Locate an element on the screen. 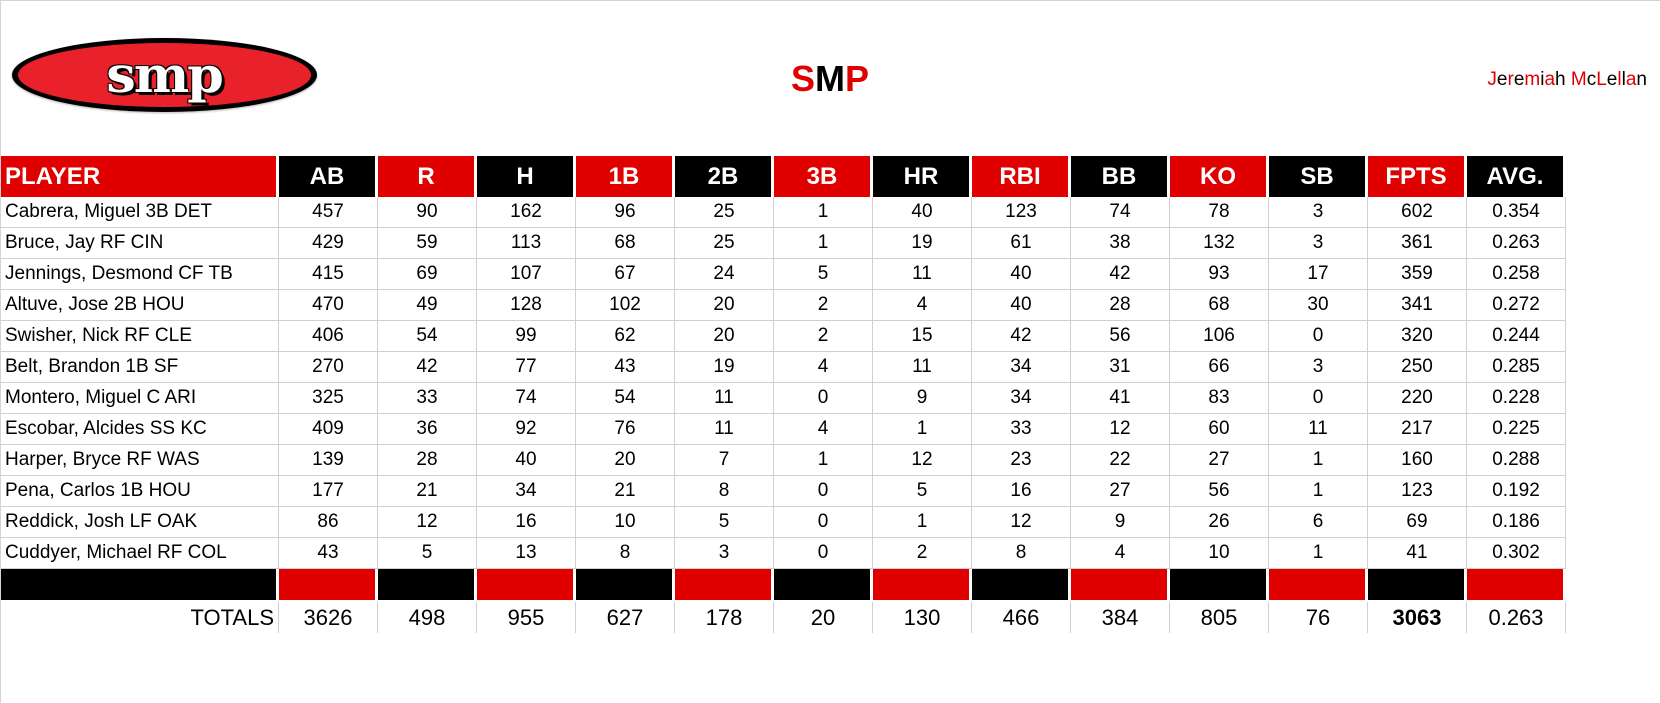 The width and height of the screenshot is (1660, 703). stat-cell-avg: 0.228 is located at coordinates (1516, 398).